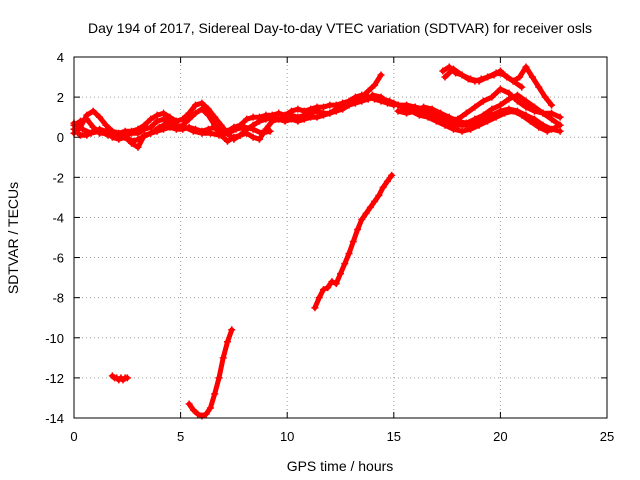 The height and width of the screenshot is (480, 640). What do you see at coordinates (60, 137) in the screenshot?
I see `y-tick-label: 0` at bounding box center [60, 137].